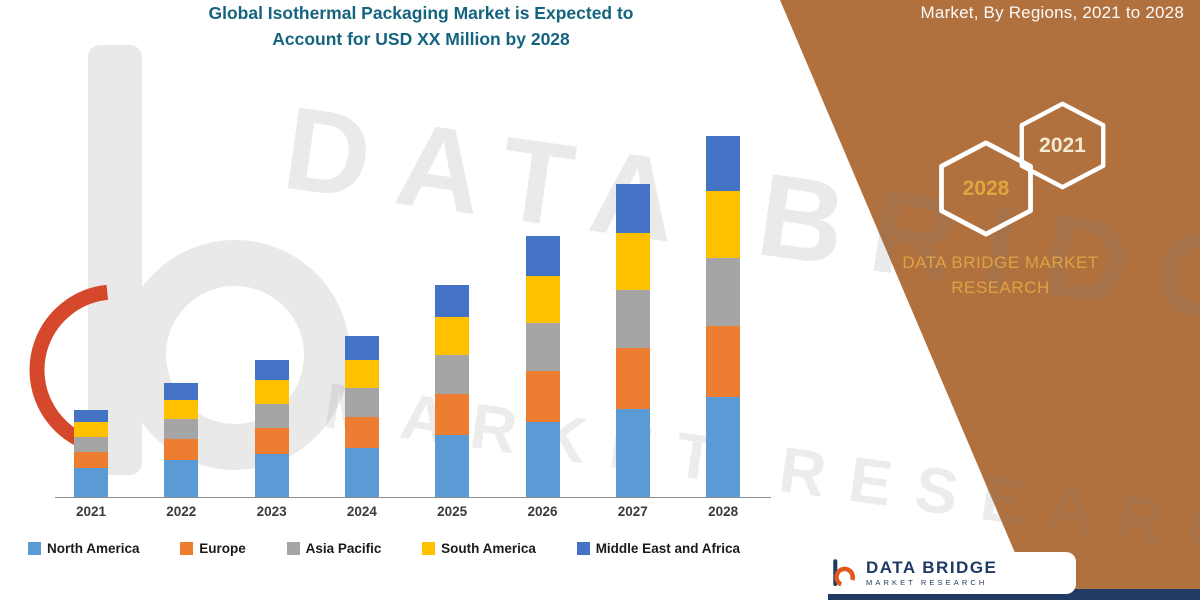 This screenshot has height=600, width=1200. What do you see at coordinates (343, 548) in the screenshot?
I see `legend-label: Asia Pacific` at bounding box center [343, 548].